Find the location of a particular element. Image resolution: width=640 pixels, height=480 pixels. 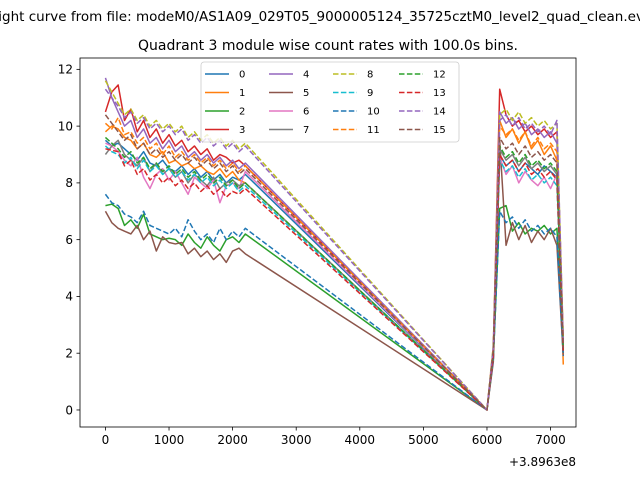

y-tick-label: 2 is located at coordinates (69, 354).